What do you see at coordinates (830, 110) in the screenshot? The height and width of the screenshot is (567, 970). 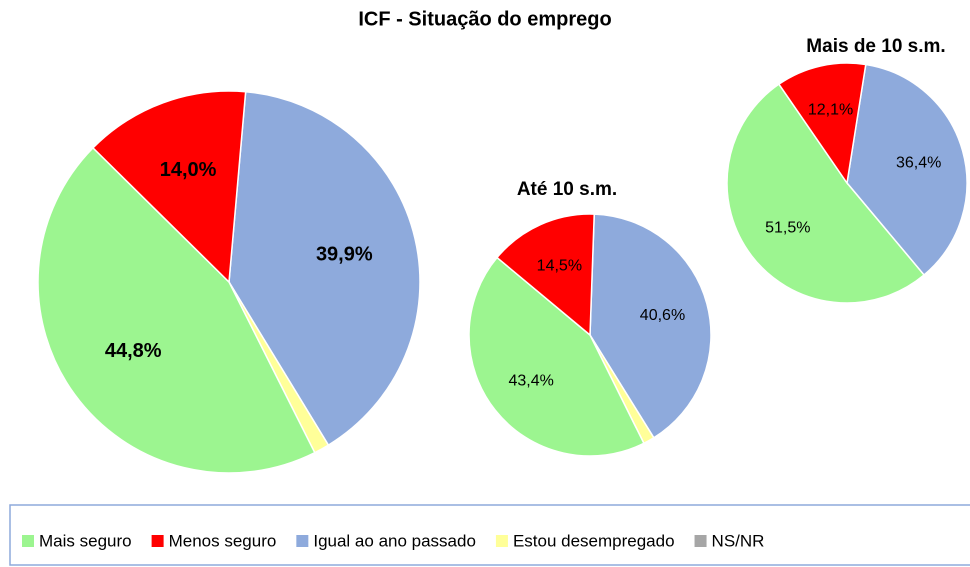 I see `data-label: 12,1%` at bounding box center [830, 110].